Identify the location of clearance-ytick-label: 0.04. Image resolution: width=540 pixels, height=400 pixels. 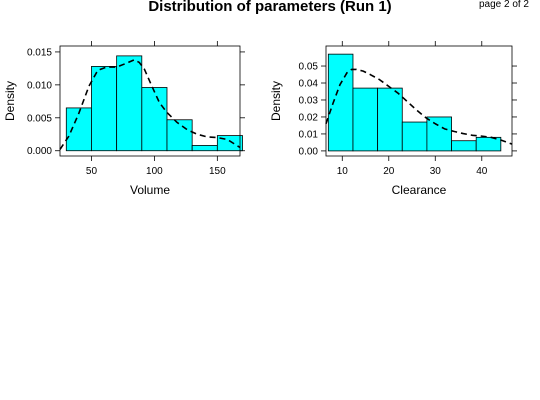
(309, 84).